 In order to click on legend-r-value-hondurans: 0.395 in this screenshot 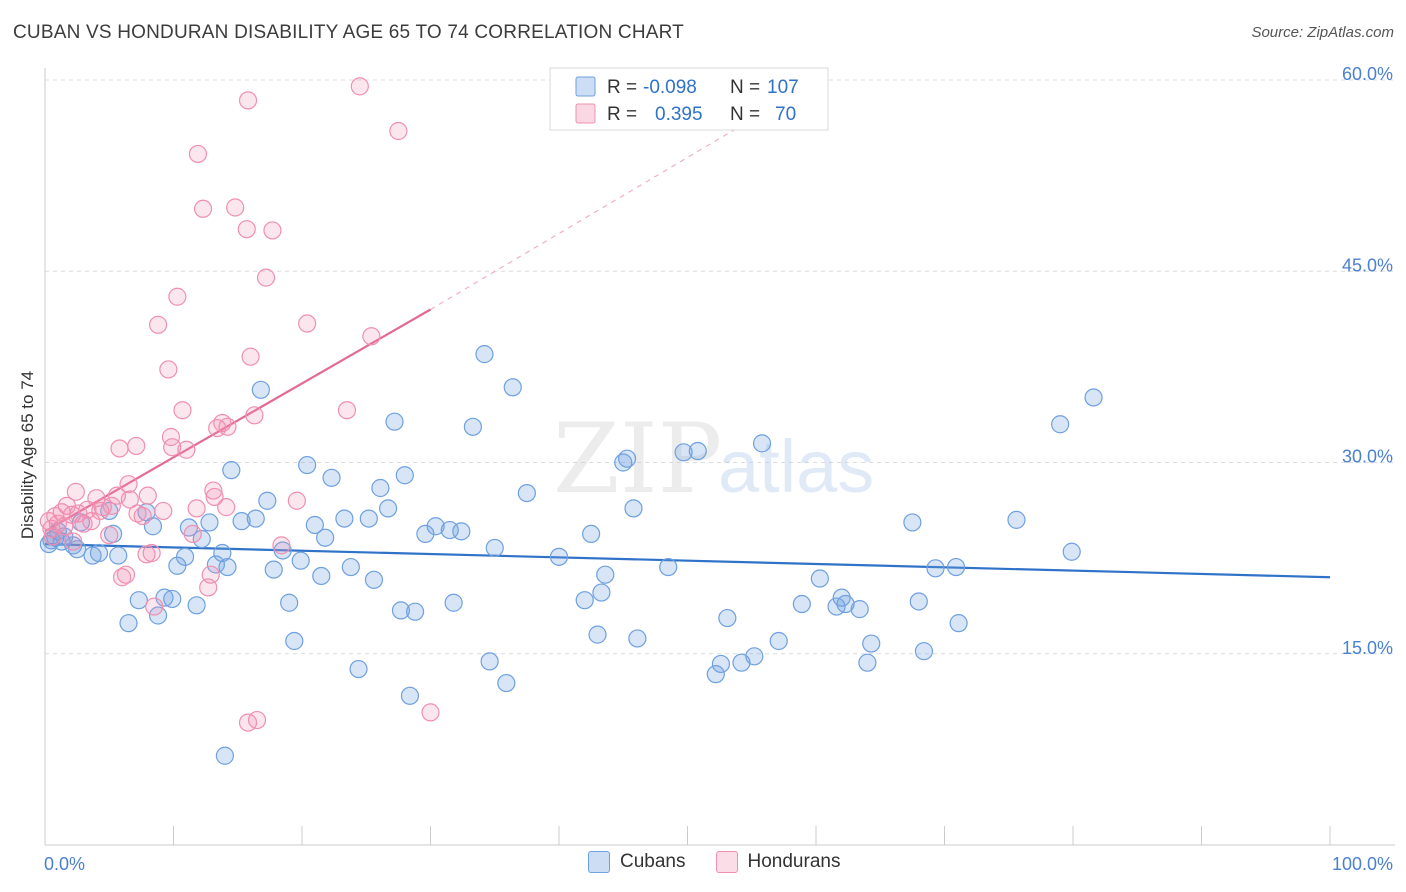, I will do `click(679, 114)`.